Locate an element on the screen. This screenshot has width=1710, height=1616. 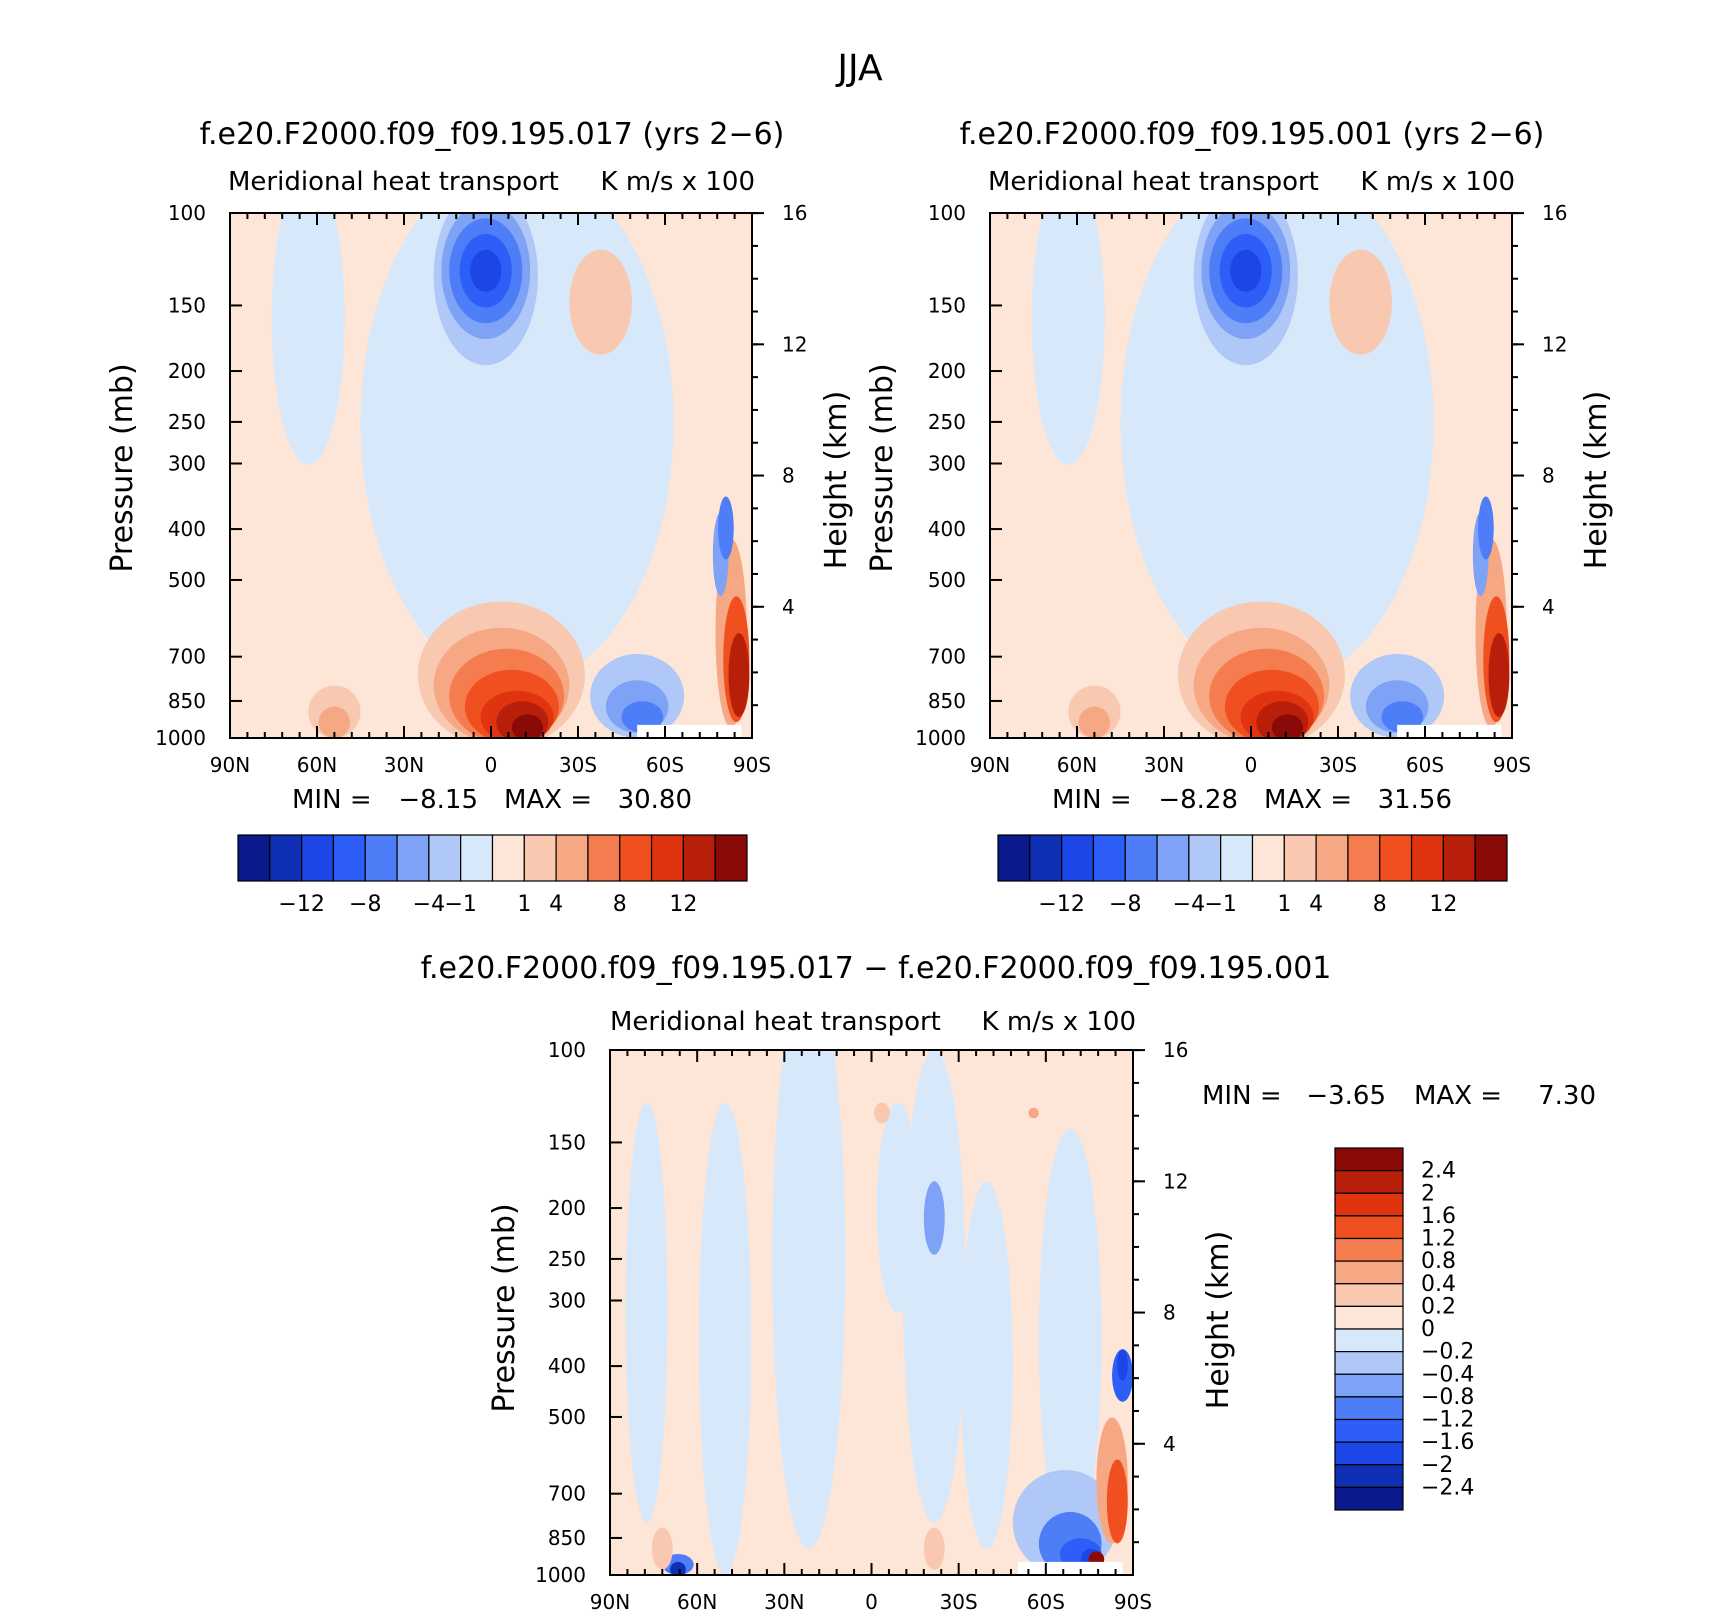
colorbar-label: 1.6 is located at coordinates (1438, 1216).